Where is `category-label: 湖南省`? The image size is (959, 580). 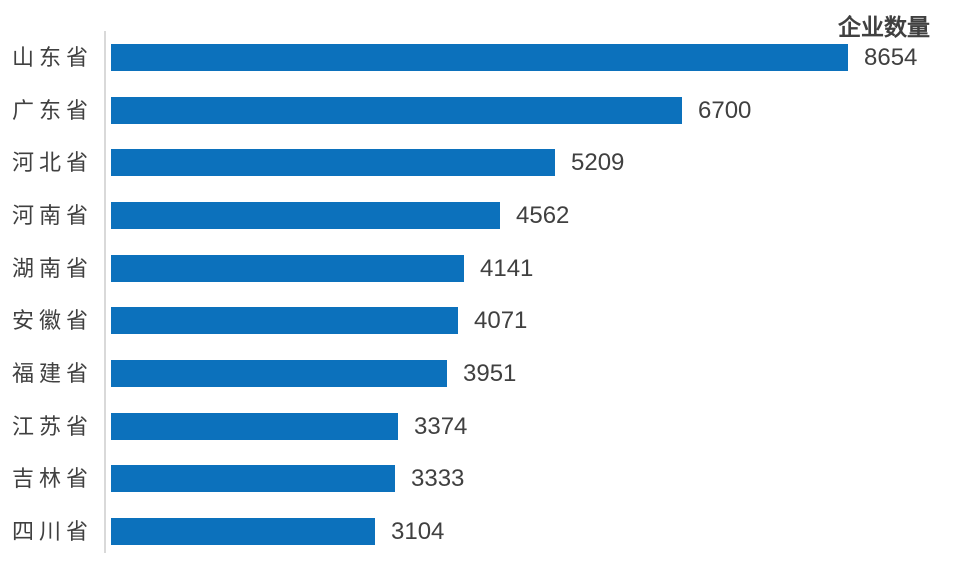
category-label: 湖南省 is located at coordinates (53, 268).